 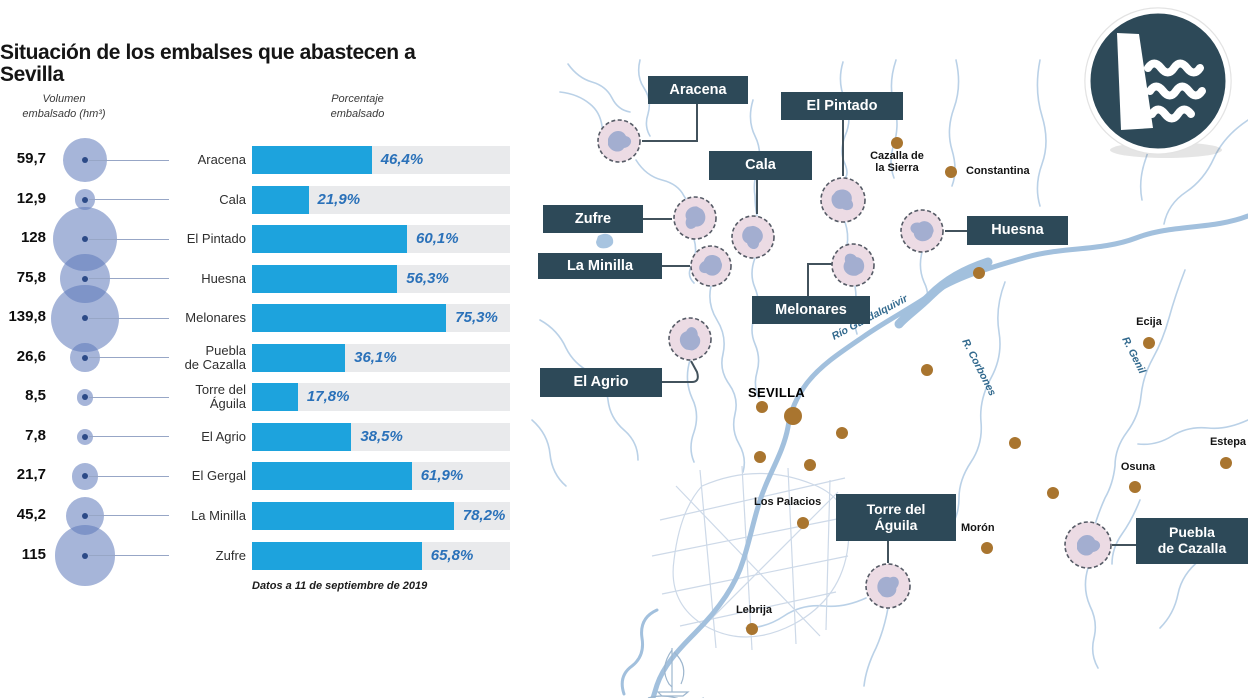 What do you see at coordinates (171, 476) in the screenshot?
I see `reservoir-name: El Gergal` at bounding box center [171, 476].